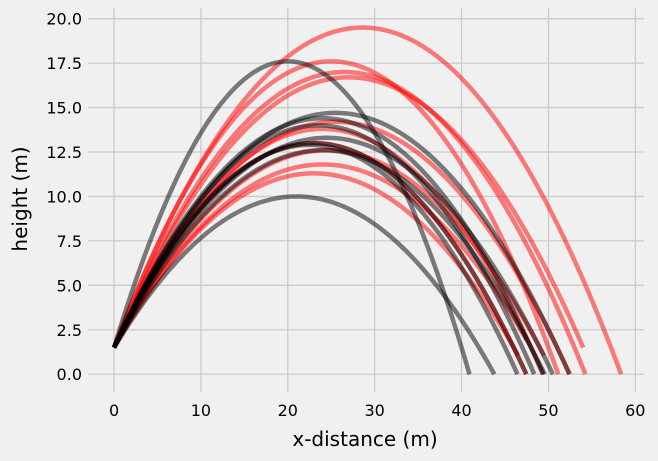 The height and width of the screenshot is (461, 658). Describe the element at coordinates (288, 410) in the screenshot. I see `x-tick-label: 20` at that location.